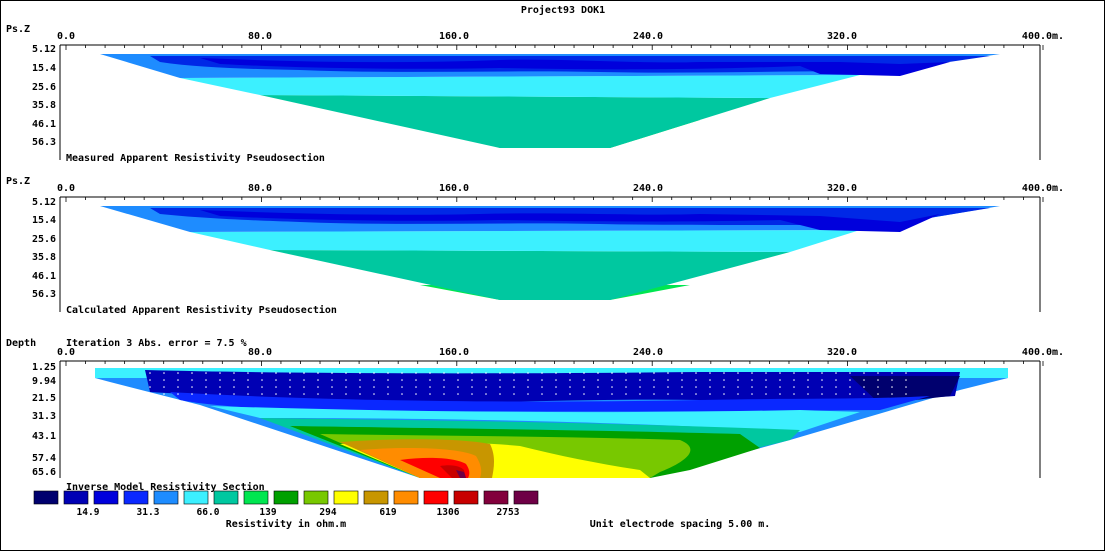 The image size is (1105, 551). I want to click on panel2-ytick-1: 15.4, so click(44, 220).